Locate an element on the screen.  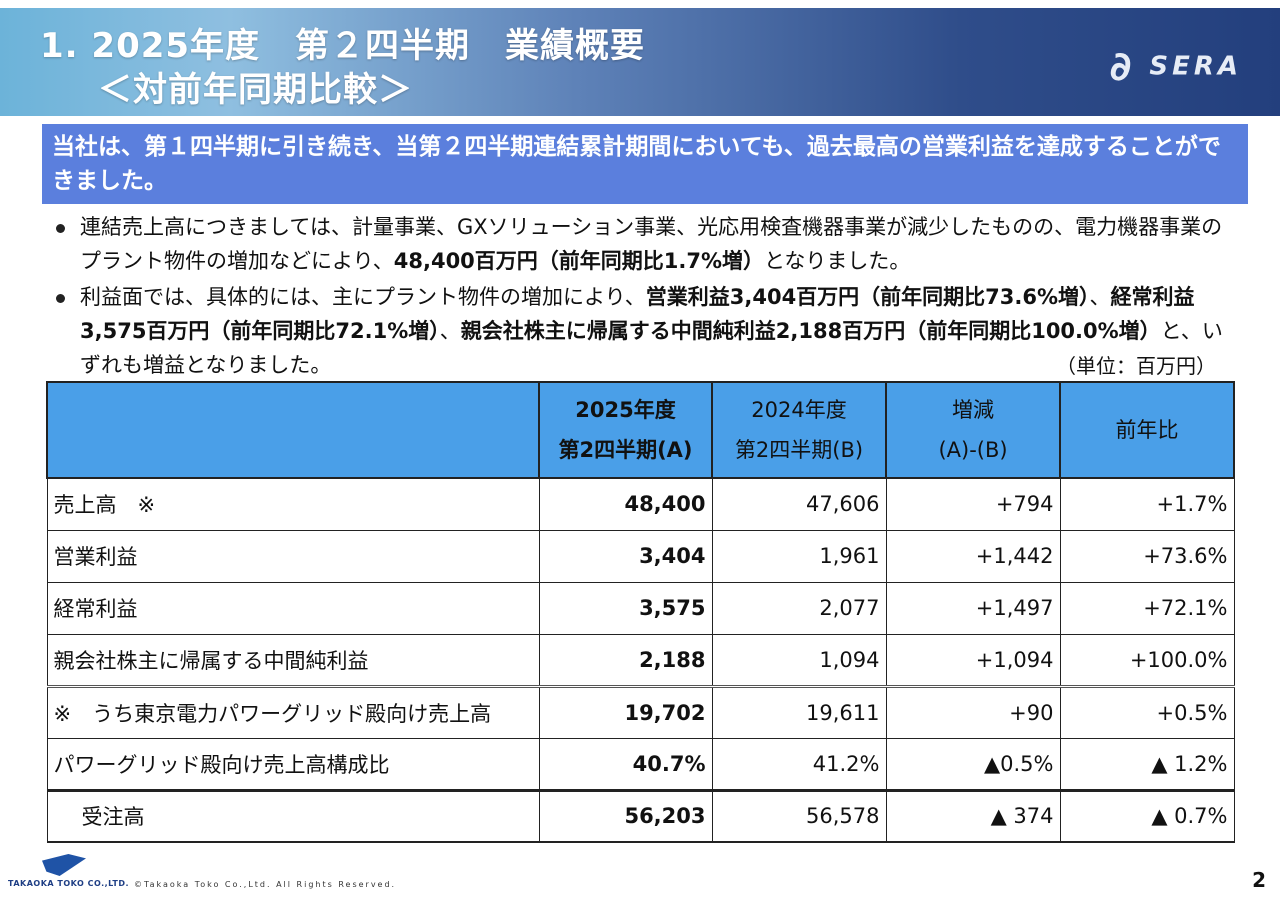
bullet-1-part-3: となりました。 is located at coordinates (837, 261).